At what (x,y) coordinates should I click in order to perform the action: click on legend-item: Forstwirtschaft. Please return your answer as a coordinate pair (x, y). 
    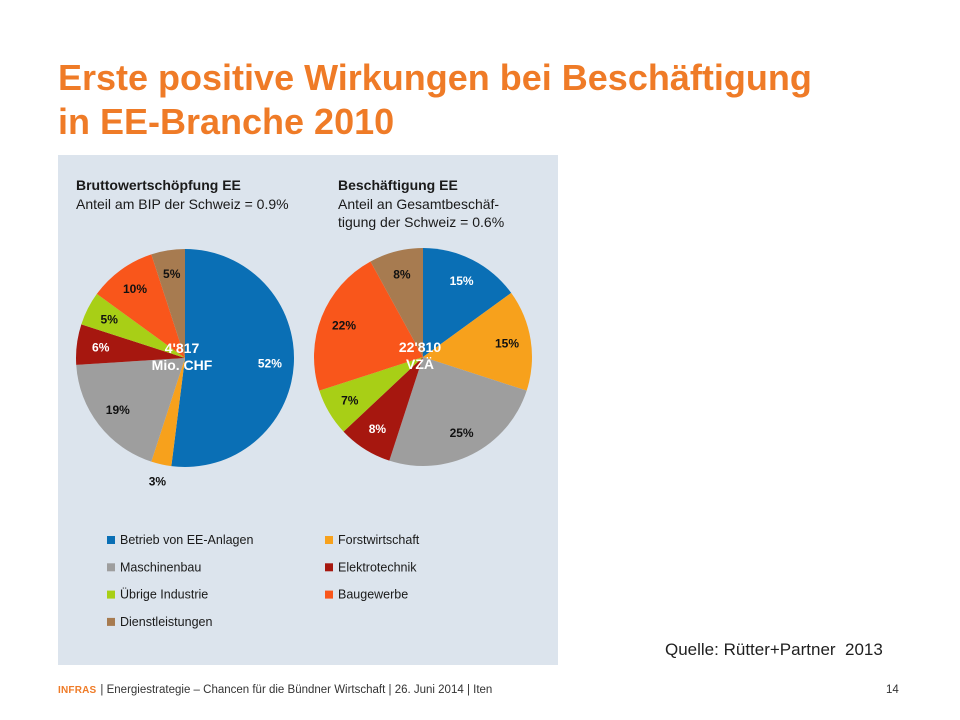
    Looking at the image, I should click on (372, 540).